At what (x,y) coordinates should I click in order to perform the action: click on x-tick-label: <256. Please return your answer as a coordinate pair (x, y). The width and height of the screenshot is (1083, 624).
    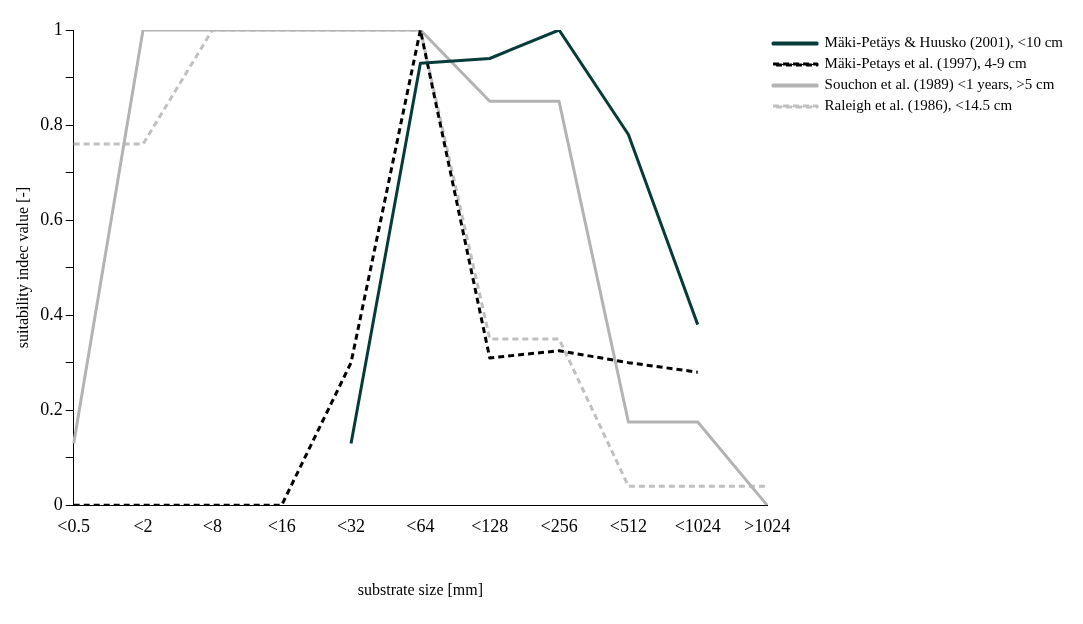
    Looking at the image, I should click on (559, 525).